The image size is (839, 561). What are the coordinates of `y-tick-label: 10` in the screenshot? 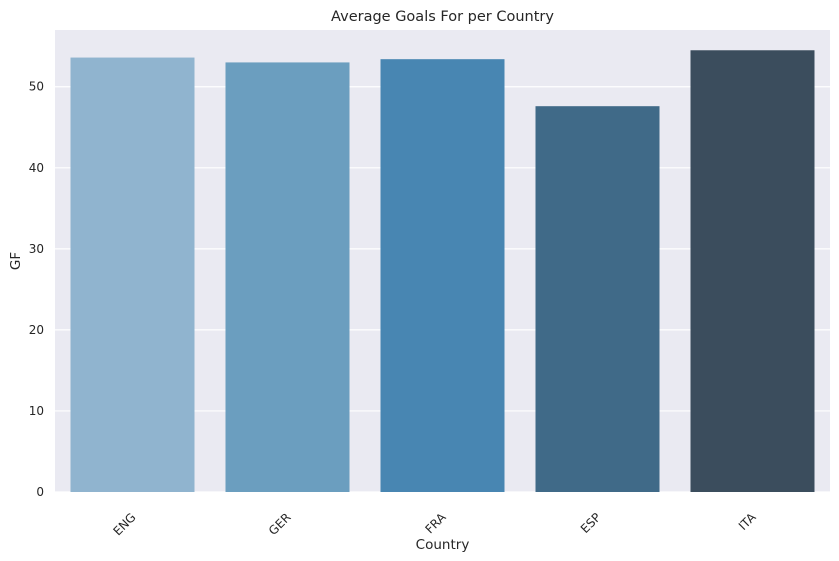 It's located at (36, 411).